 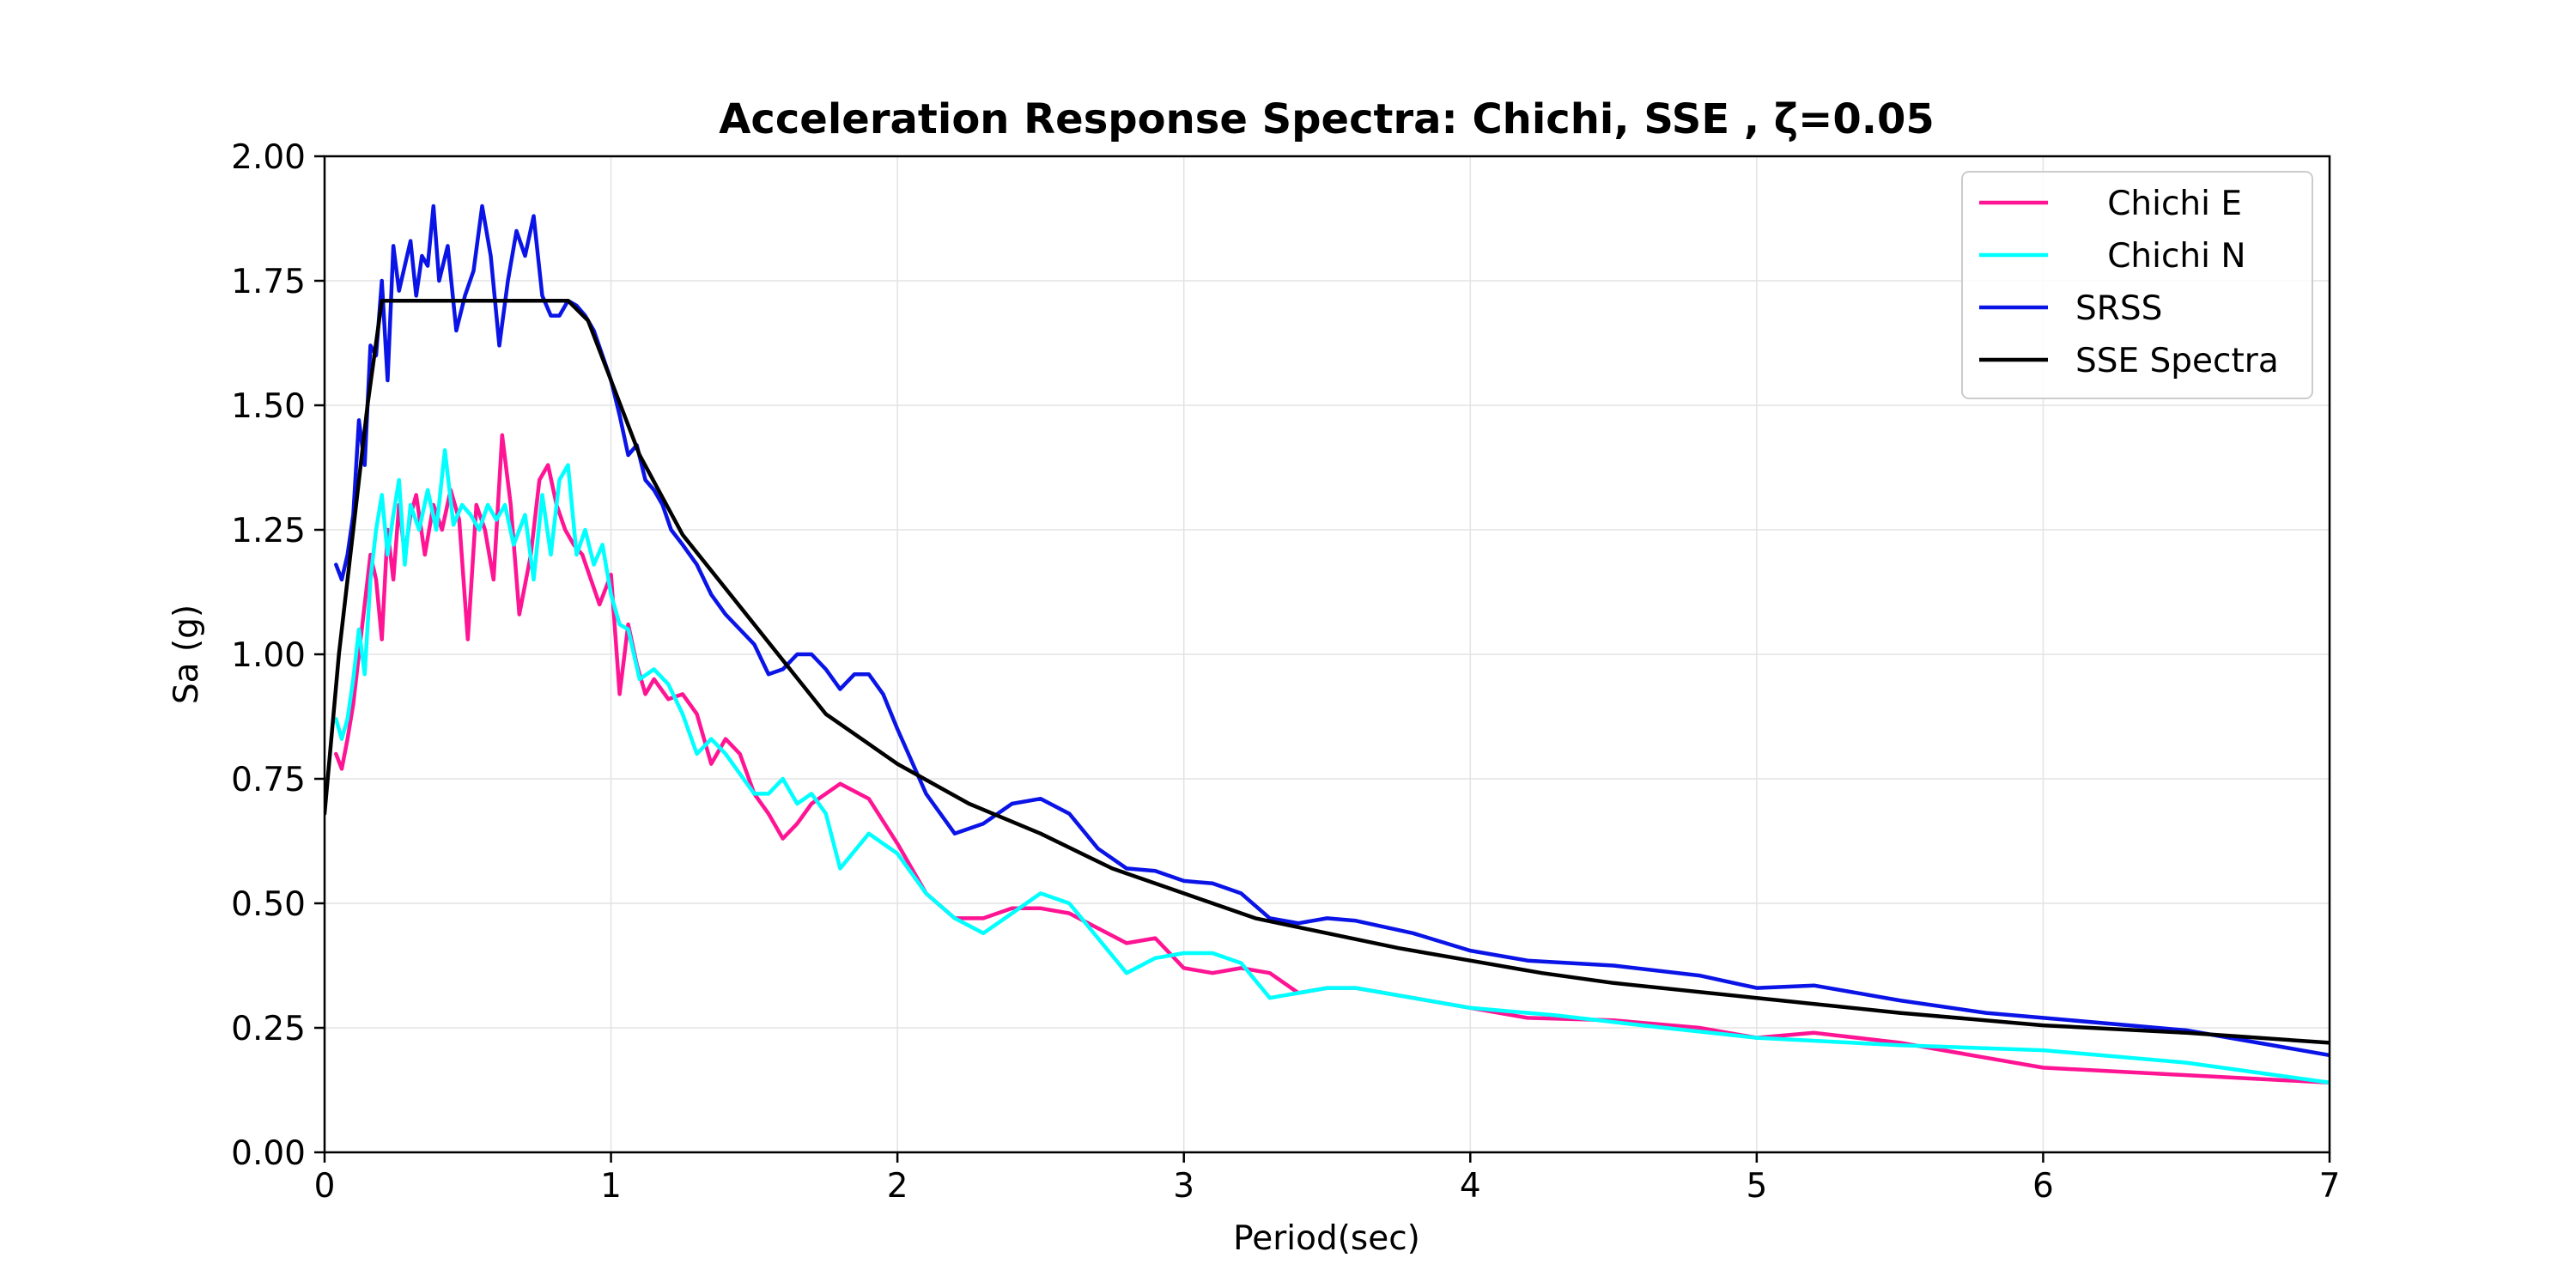 I want to click on y-axis-label: Sa (g), so click(x=186, y=654).